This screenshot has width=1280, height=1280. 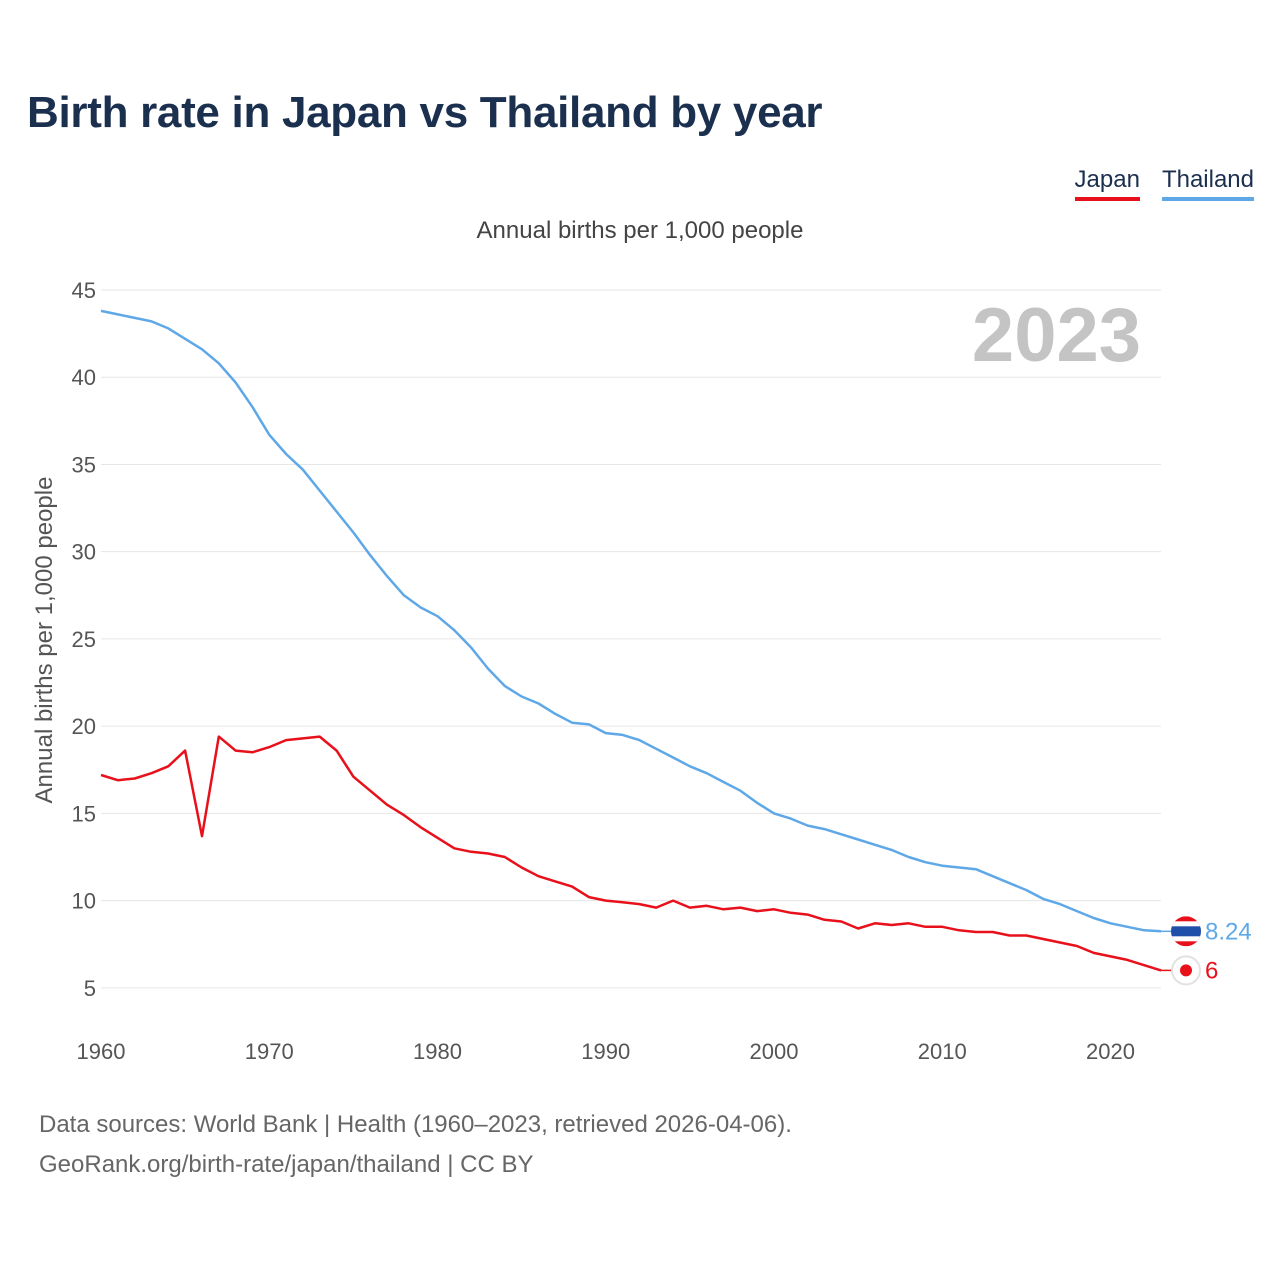 I want to click on thailand-flag-icon, so click(x=1186, y=931).